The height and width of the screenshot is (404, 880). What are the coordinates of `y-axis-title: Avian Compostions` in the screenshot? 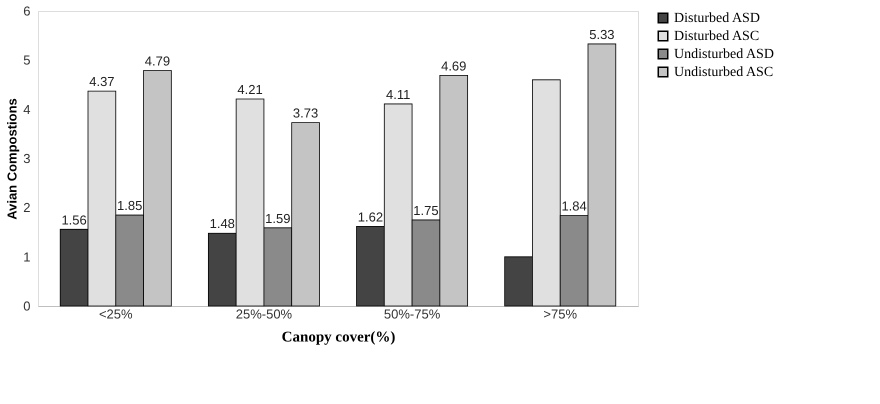 It's located at (12, 159).